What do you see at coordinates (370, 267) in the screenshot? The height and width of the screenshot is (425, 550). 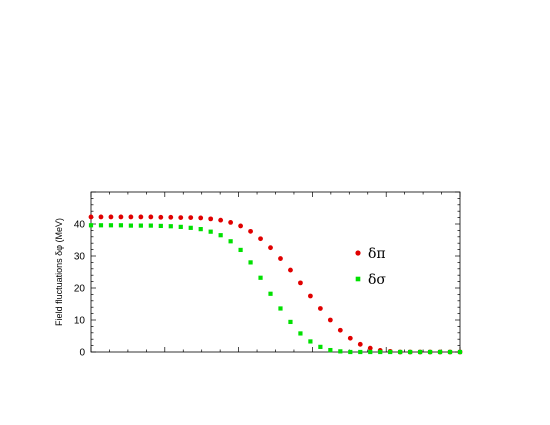 I see `legend: δπ δσ` at bounding box center [370, 267].